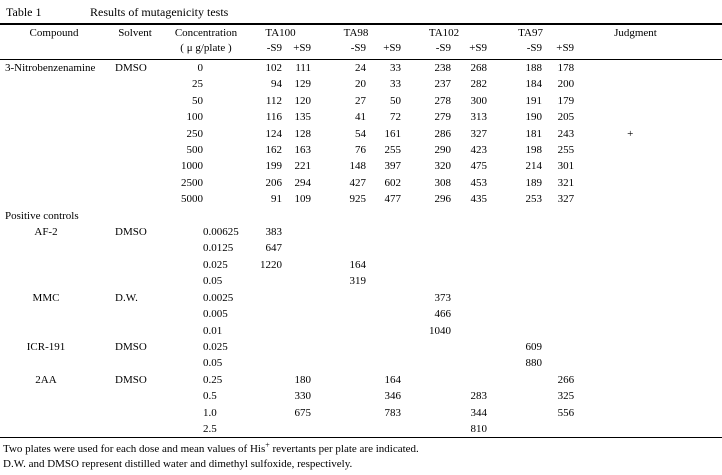 The height and width of the screenshot is (475, 722). Describe the element at coordinates (393, 133) in the screenshot. I see `value-cell-ta98-plus-s9: 161` at that location.